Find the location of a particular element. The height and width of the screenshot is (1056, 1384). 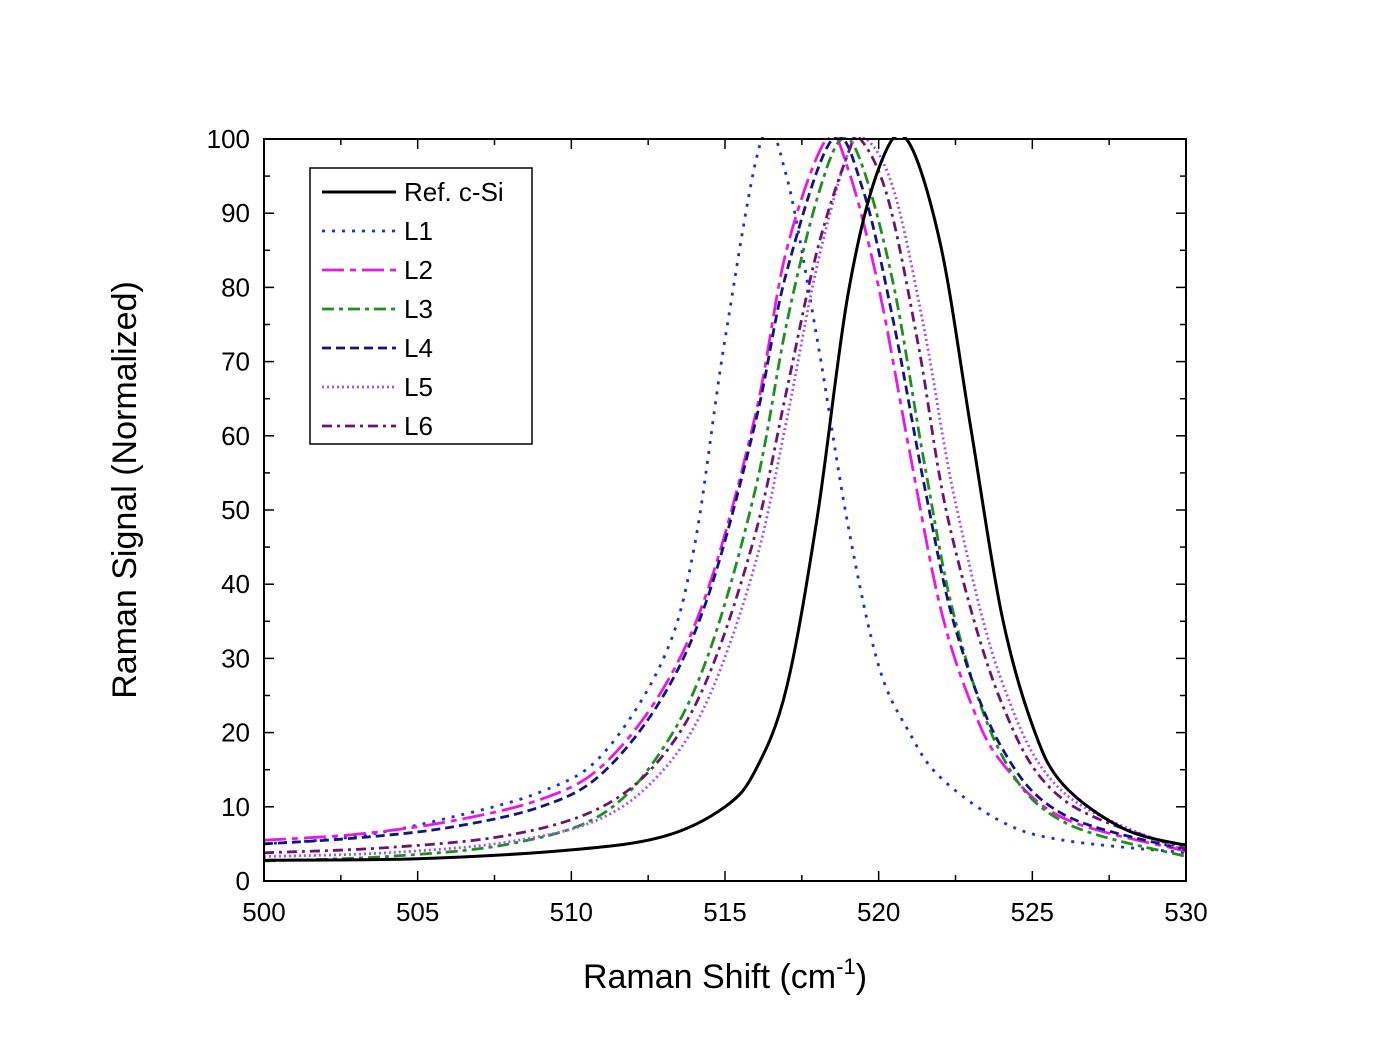

legend-label: L3 is located at coordinates (418, 309).